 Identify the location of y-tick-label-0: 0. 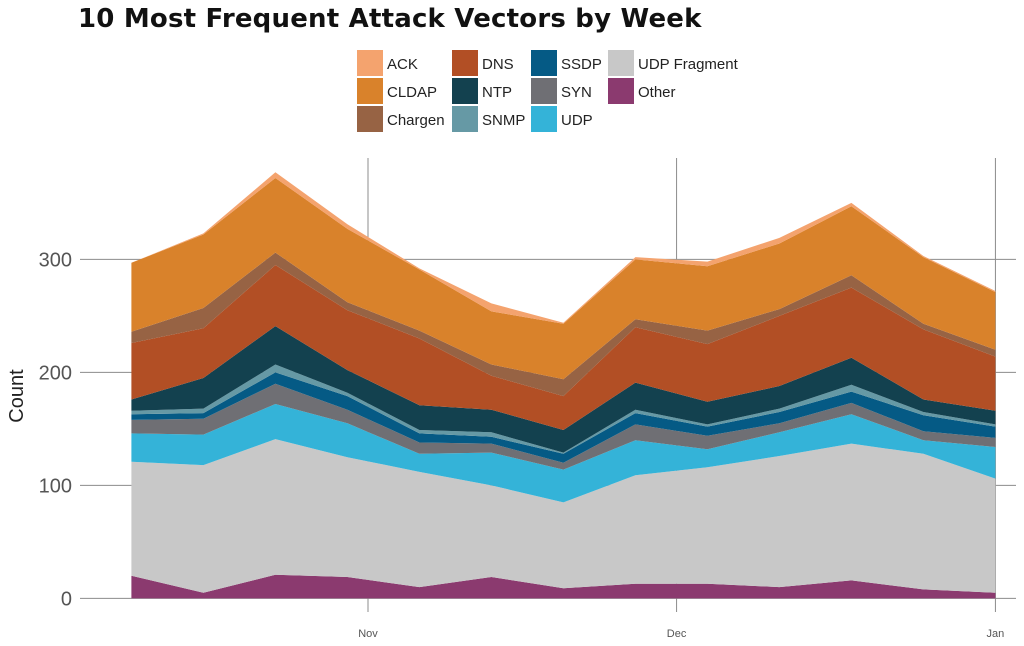
(66, 599).